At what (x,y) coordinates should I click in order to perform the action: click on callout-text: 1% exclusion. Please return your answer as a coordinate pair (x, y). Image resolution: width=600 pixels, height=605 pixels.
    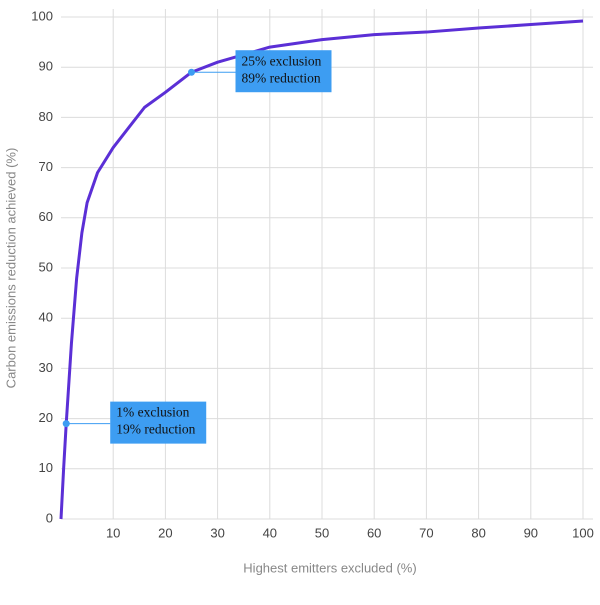
    Looking at the image, I should click on (152, 412).